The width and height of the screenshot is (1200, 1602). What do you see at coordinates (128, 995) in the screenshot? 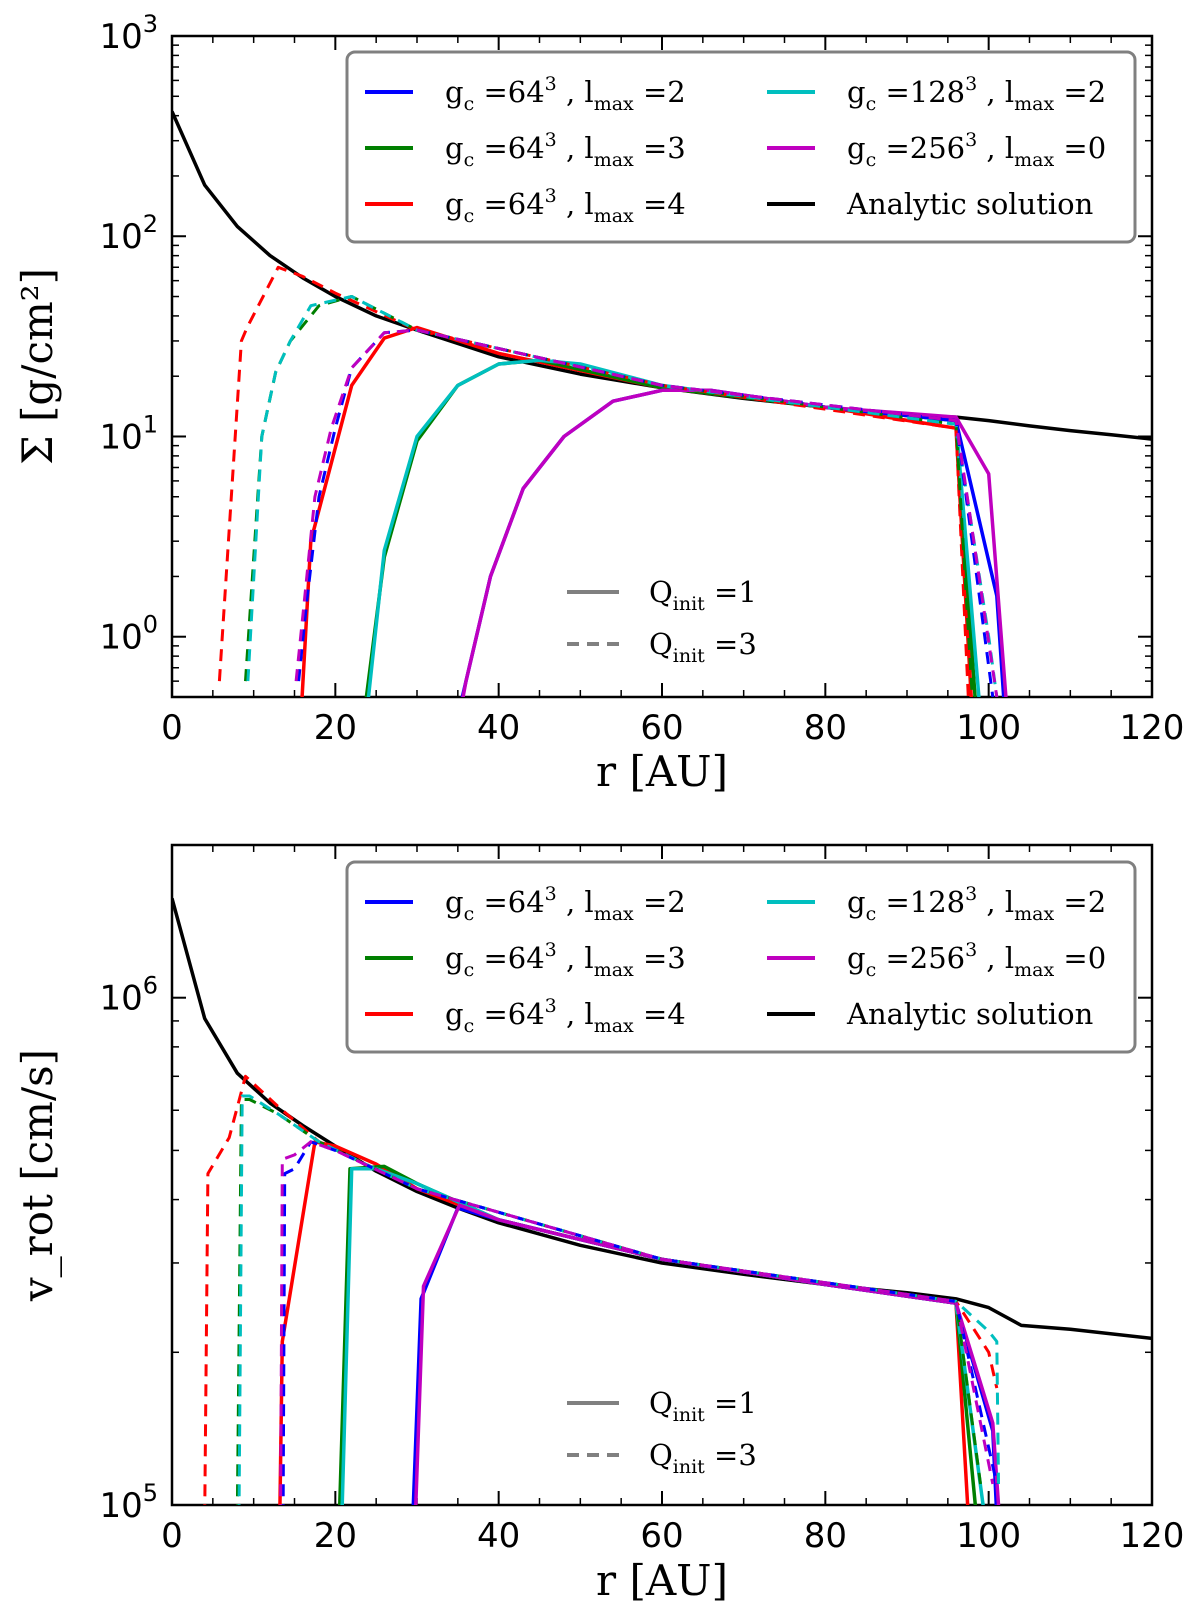
I see `y-tick-label: 10⁶` at bounding box center [128, 995].